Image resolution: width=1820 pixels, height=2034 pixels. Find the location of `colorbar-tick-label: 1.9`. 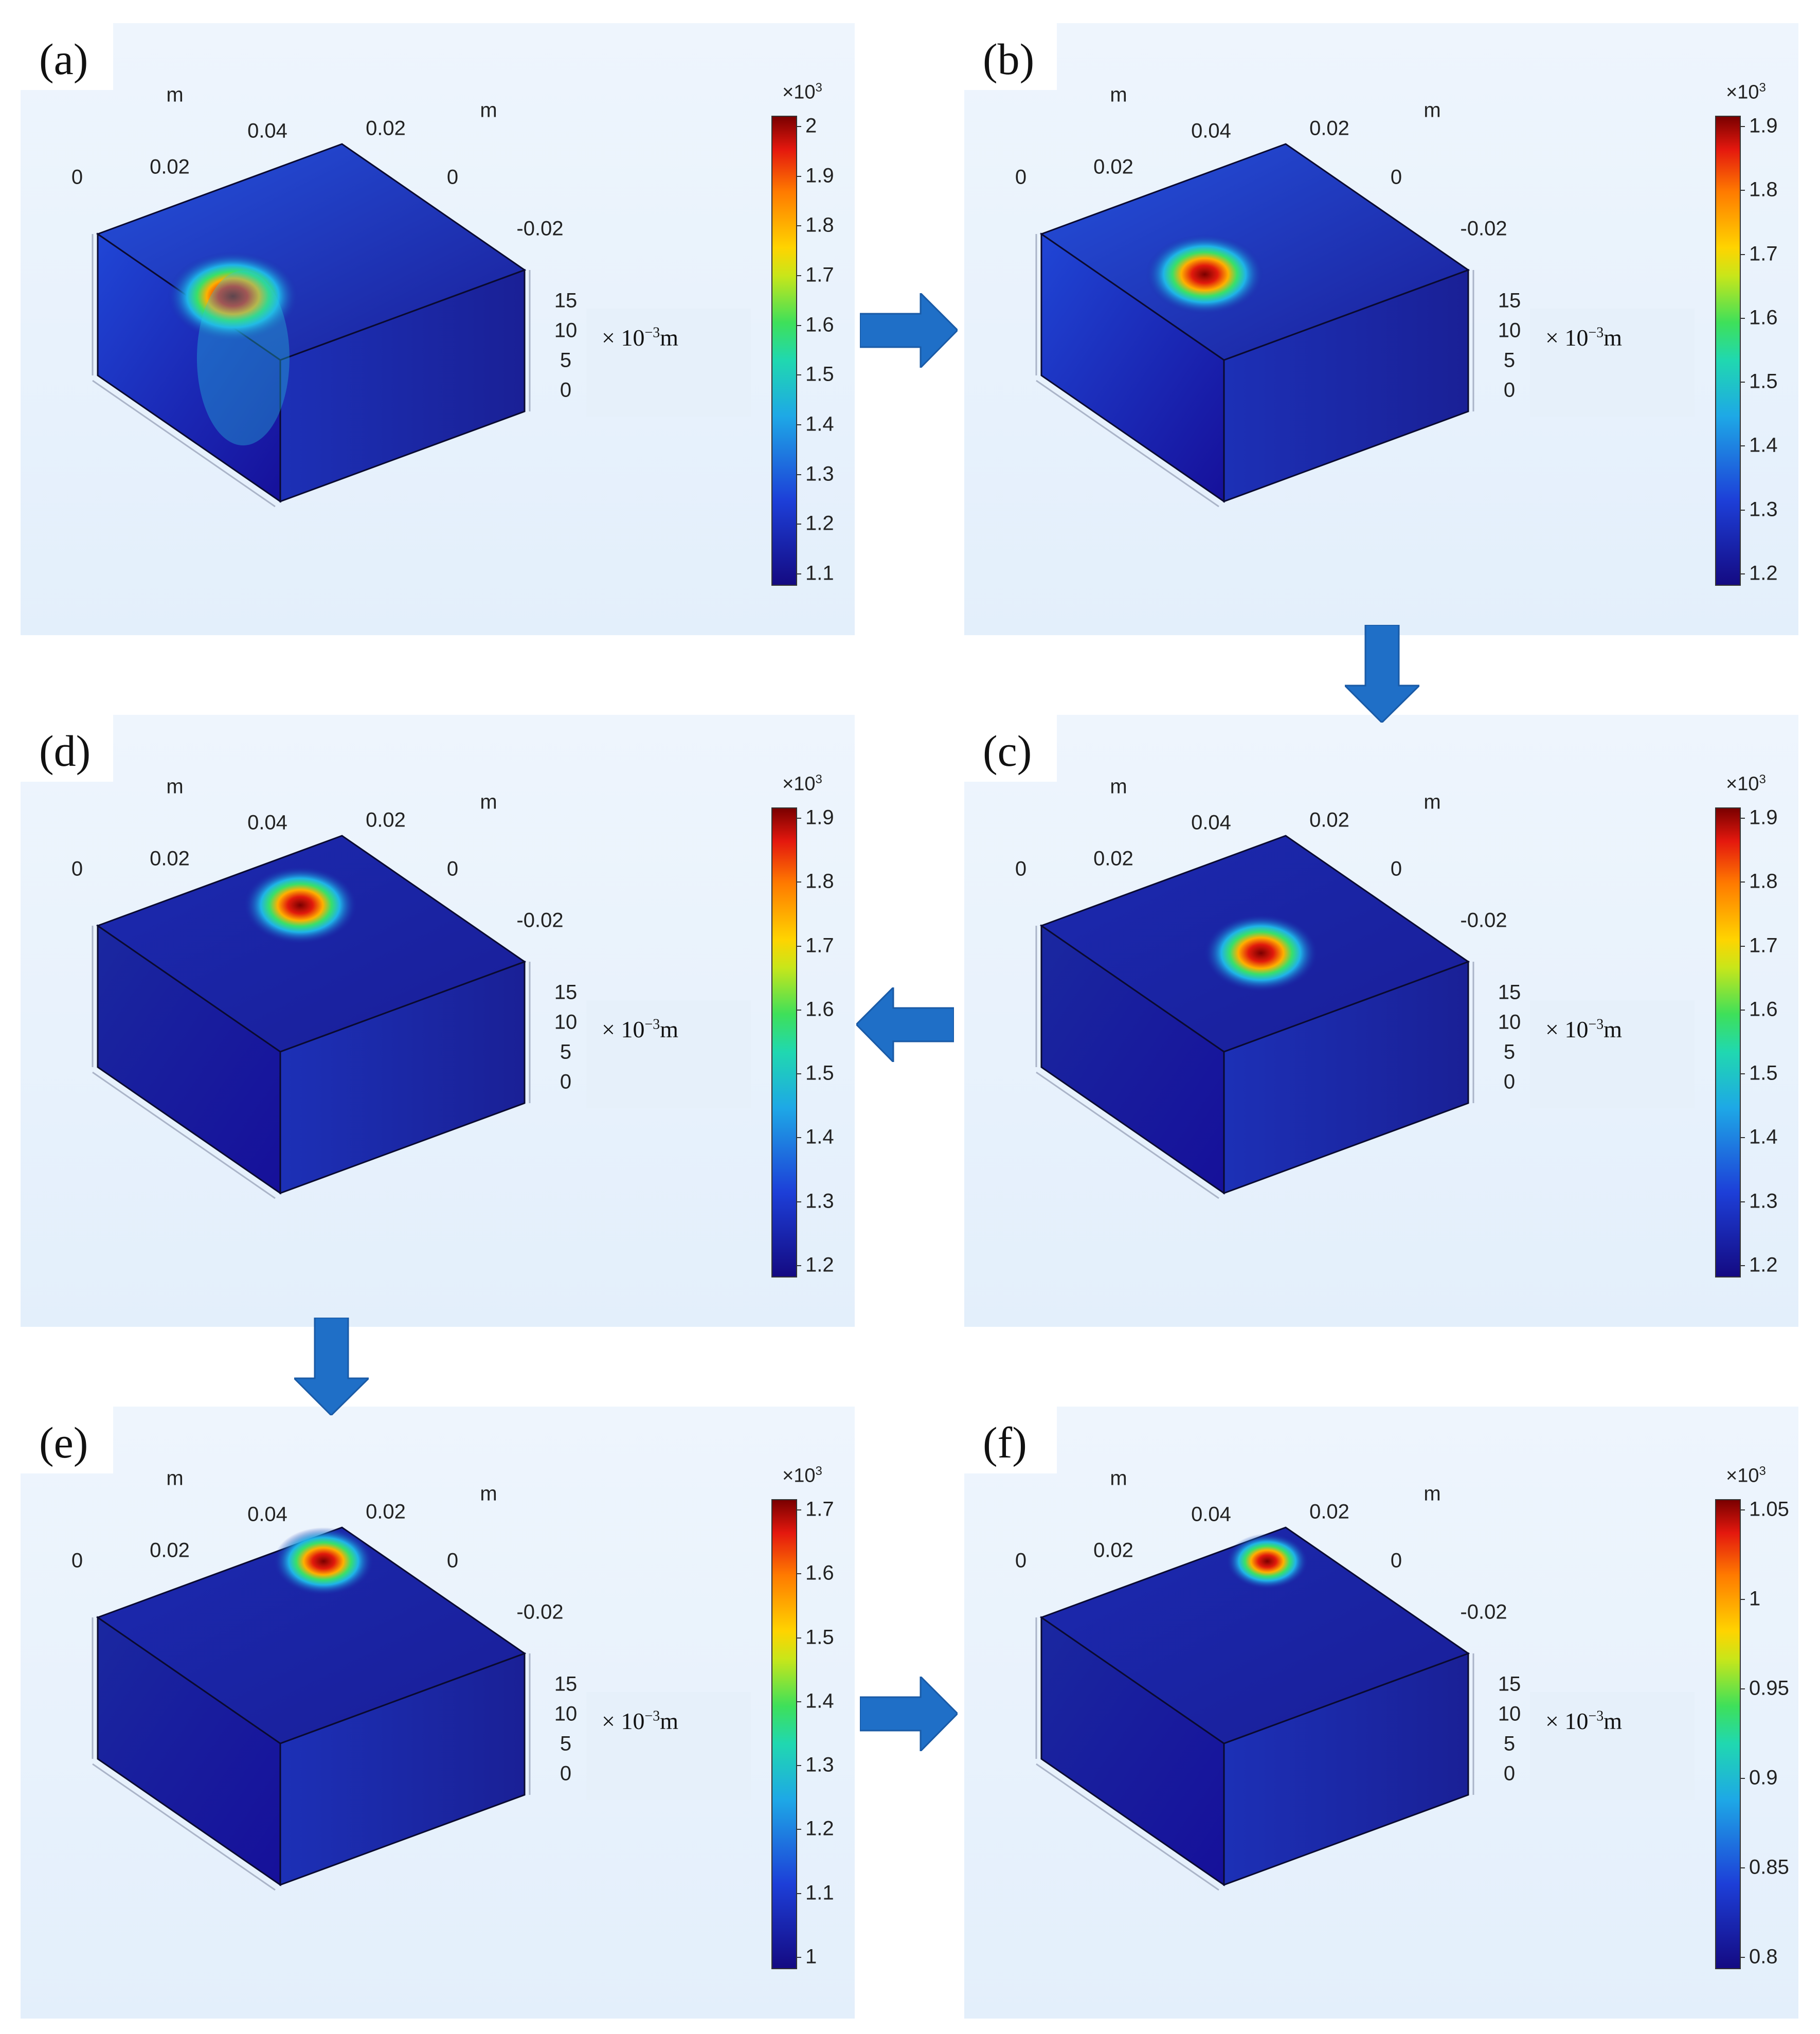

colorbar-tick-label: 1.9 is located at coordinates (819, 817).